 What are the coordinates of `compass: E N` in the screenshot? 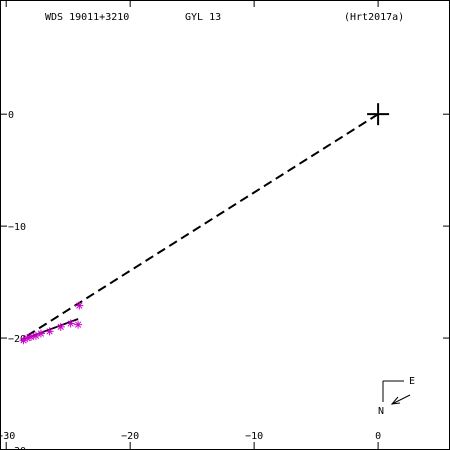 It's located at (396, 396).